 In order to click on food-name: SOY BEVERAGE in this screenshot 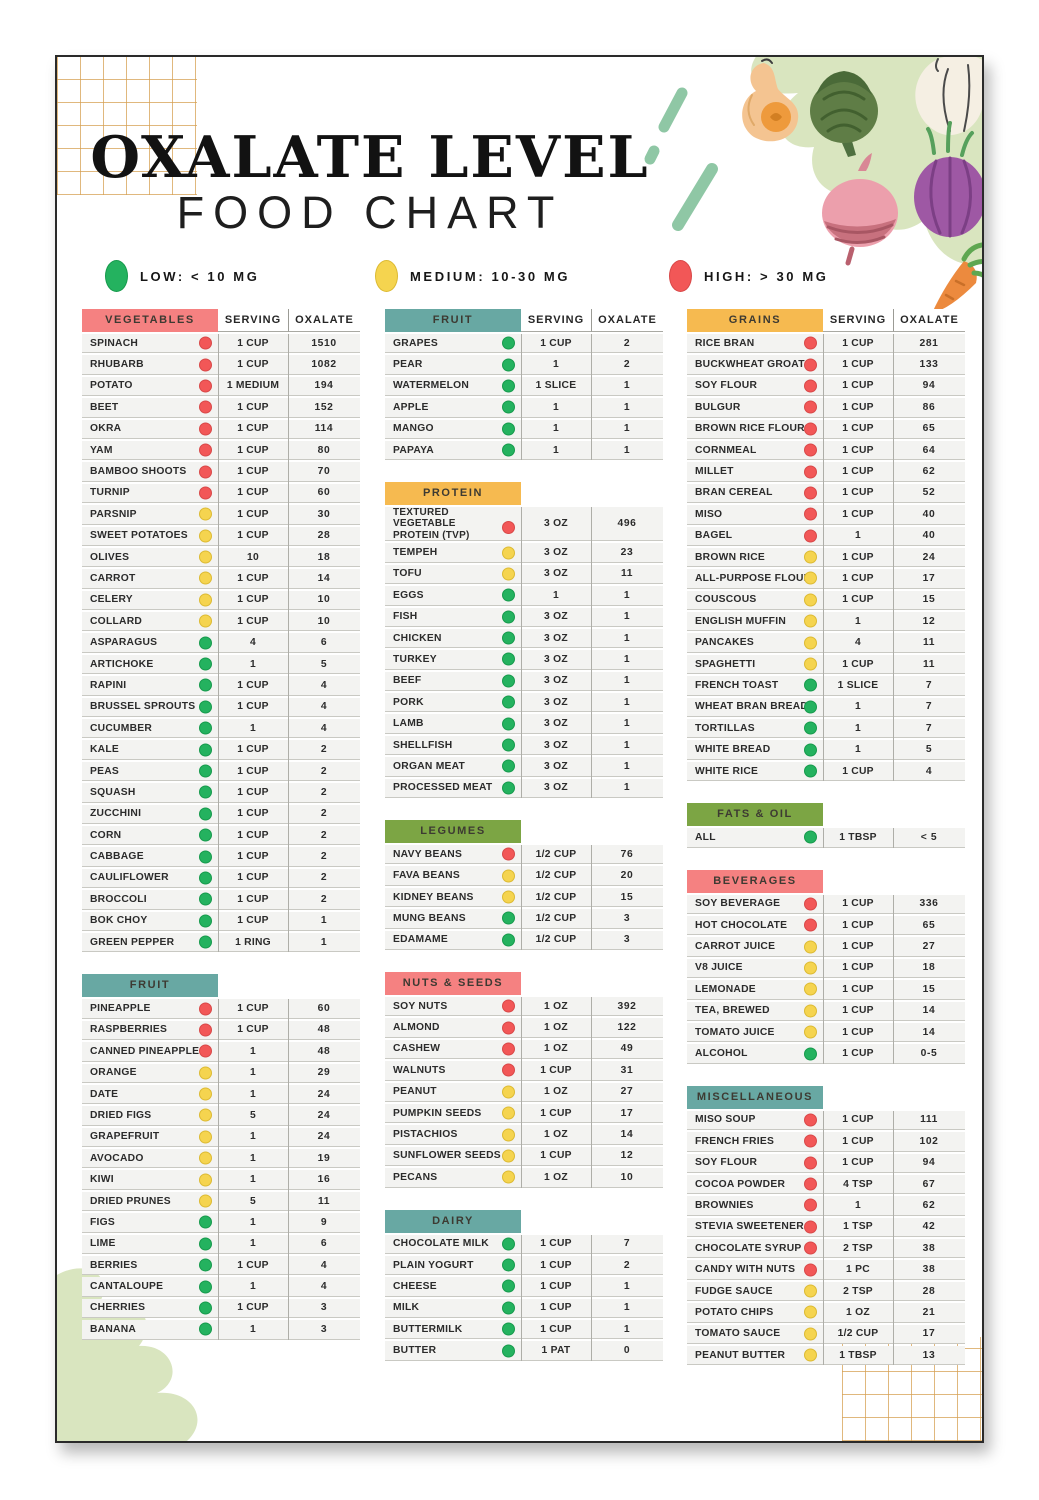, I will do `click(755, 904)`.